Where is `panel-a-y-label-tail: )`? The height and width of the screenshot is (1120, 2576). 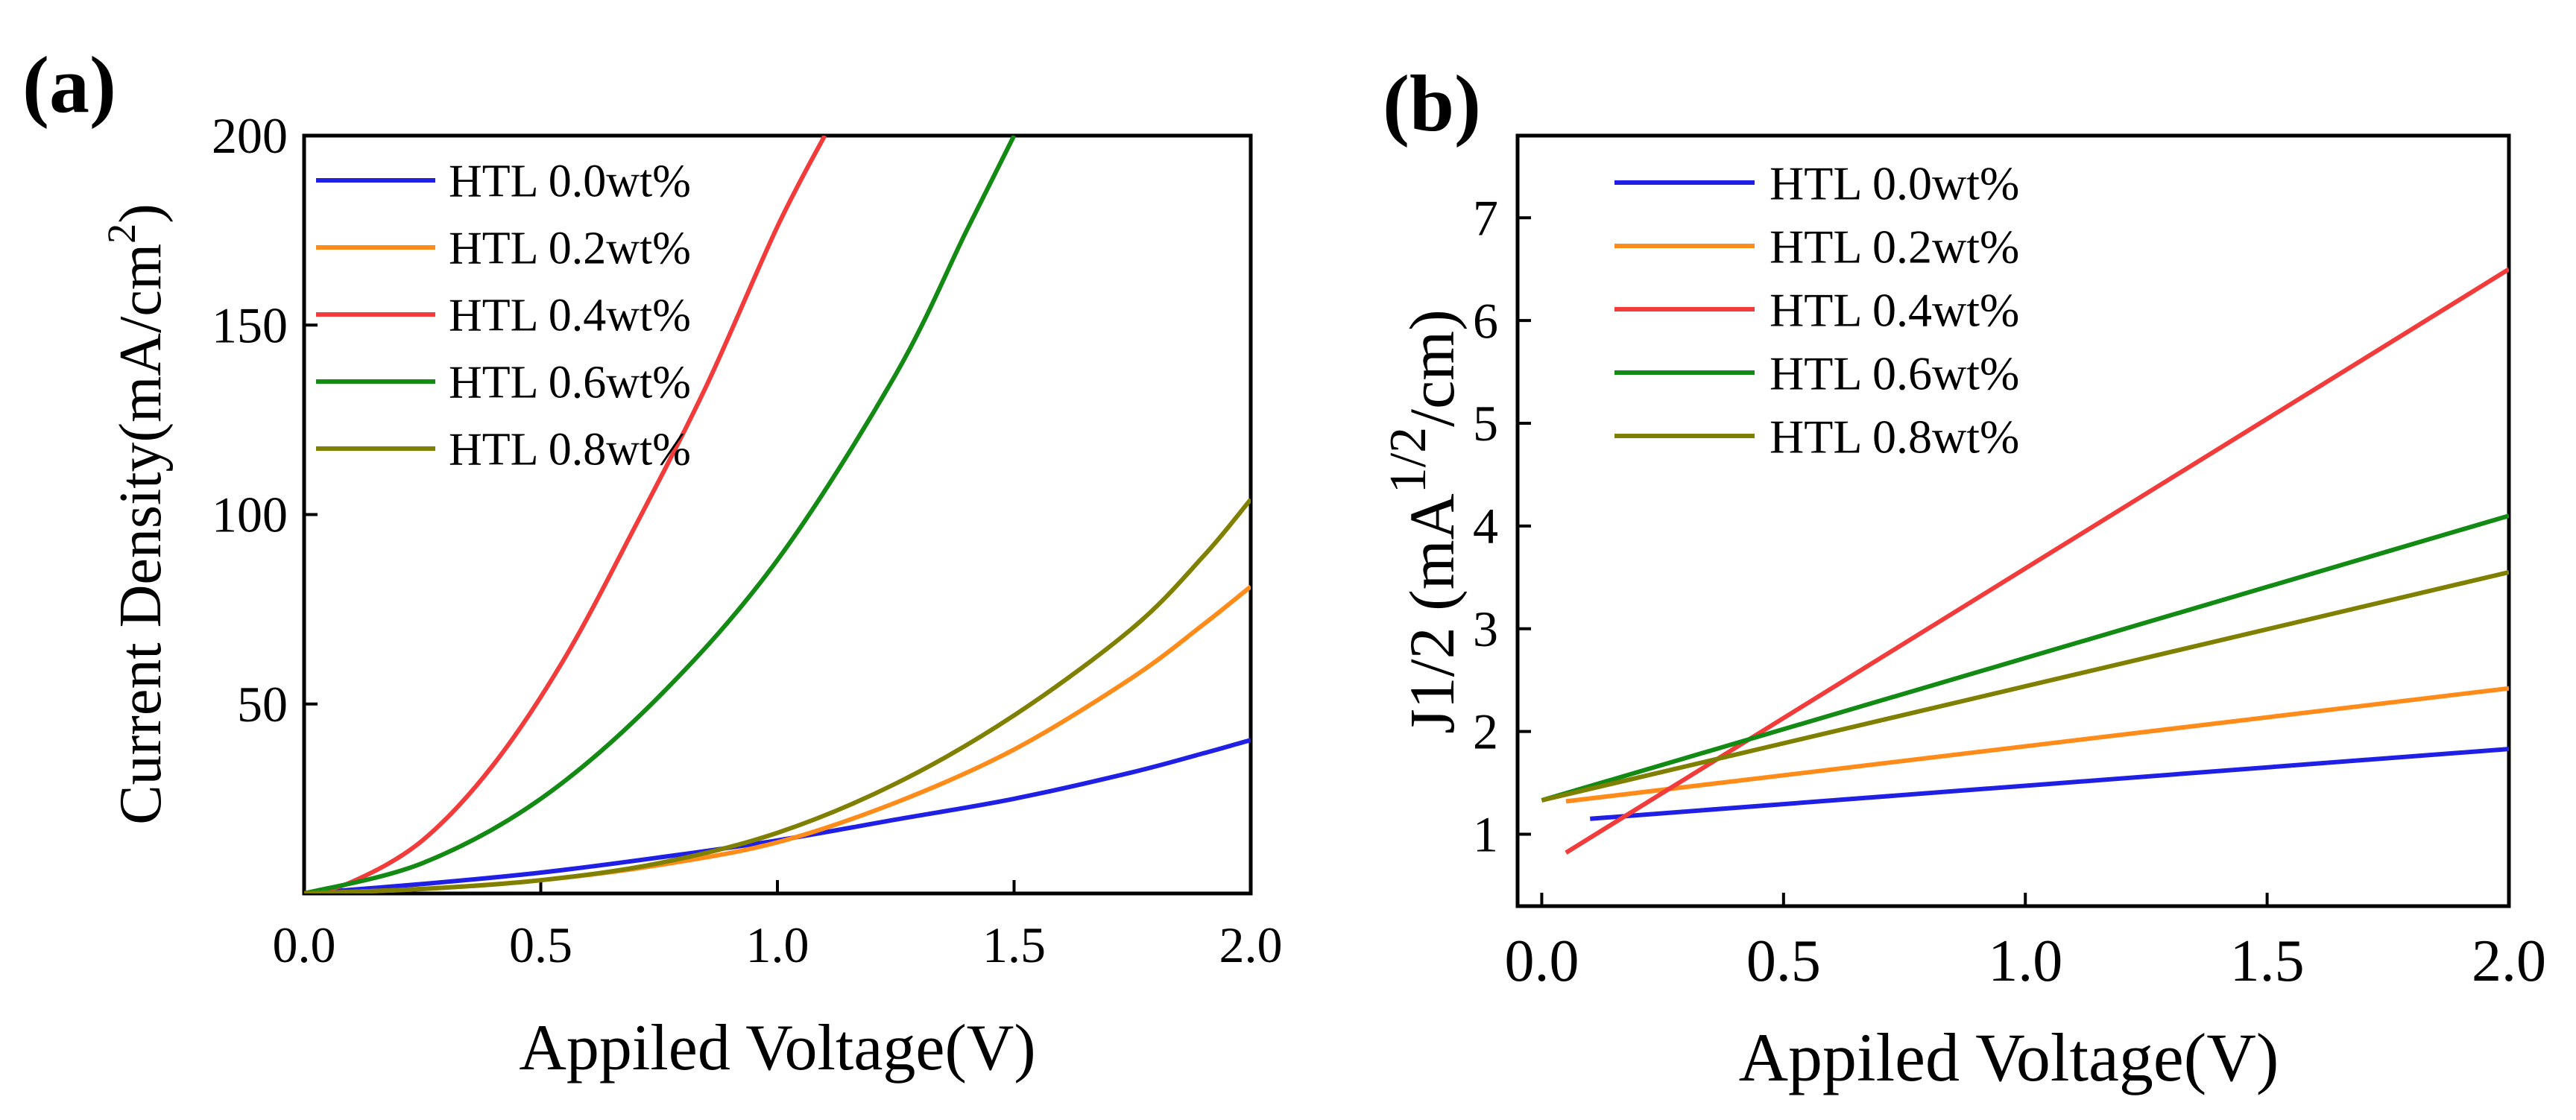 panel-a-y-label-tail: ) is located at coordinates (141, 213).